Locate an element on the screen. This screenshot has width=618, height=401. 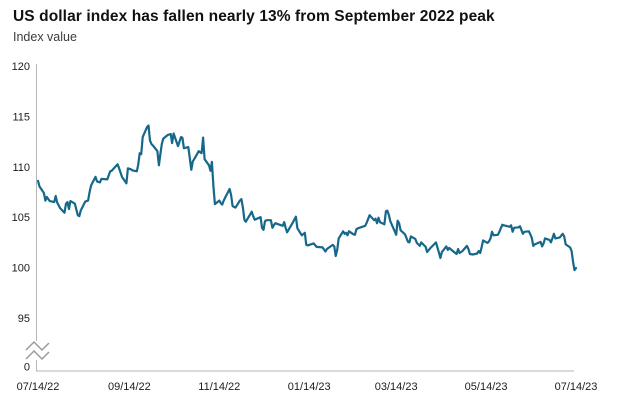
y-tick-label: 95 is located at coordinates (24, 319).